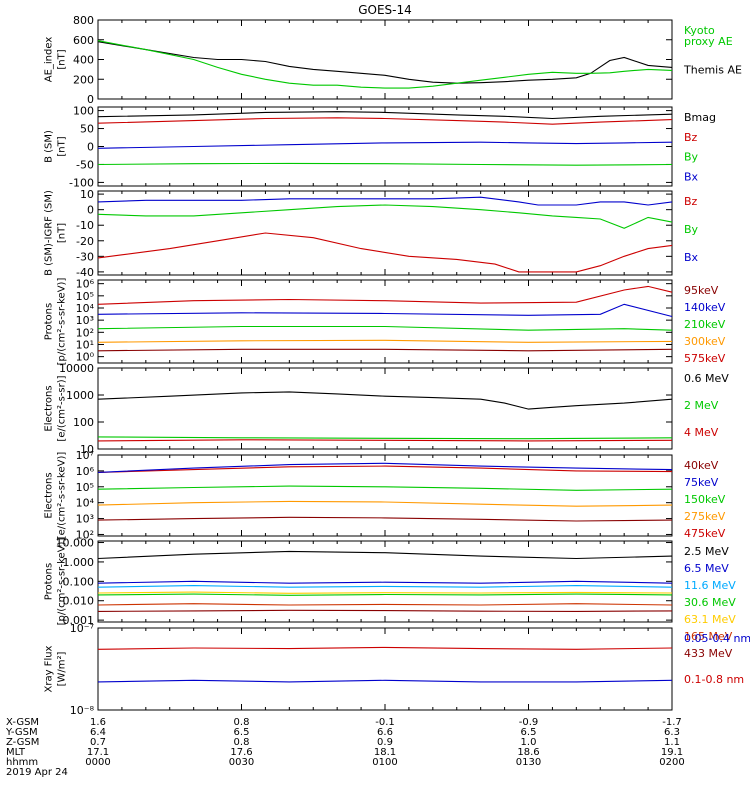  What do you see at coordinates (241, 752) in the screenshot?
I see `time-axis-value: 17.6` at bounding box center [241, 752].